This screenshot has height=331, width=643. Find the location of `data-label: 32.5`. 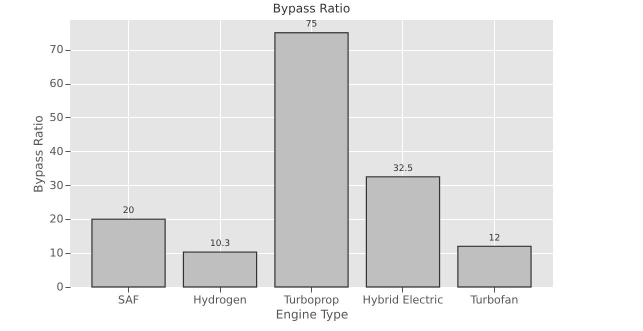

data-label: 32.5 is located at coordinates (402, 169).